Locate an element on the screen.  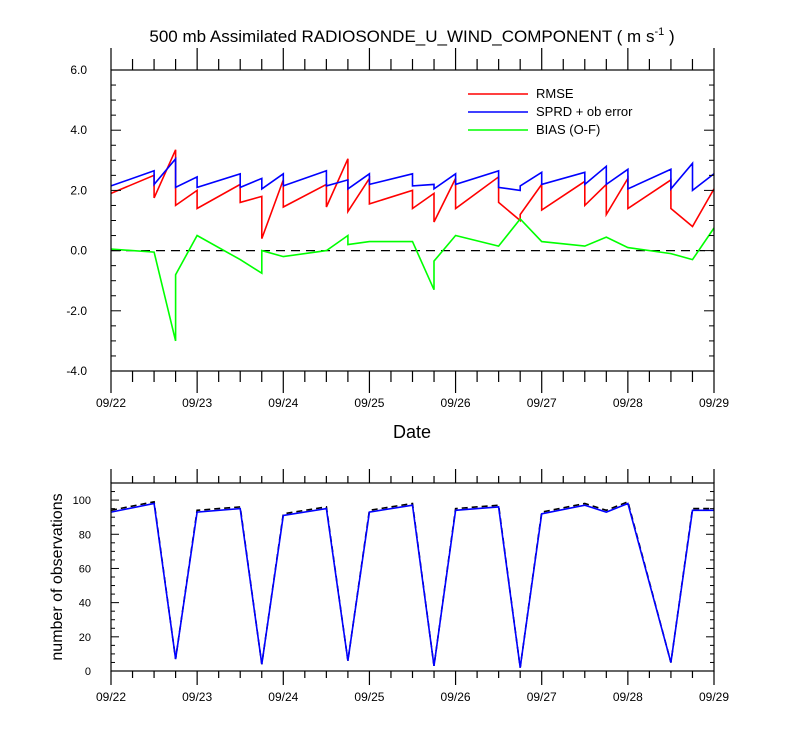
y-tick-label: 20 is located at coordinates (85, 638).